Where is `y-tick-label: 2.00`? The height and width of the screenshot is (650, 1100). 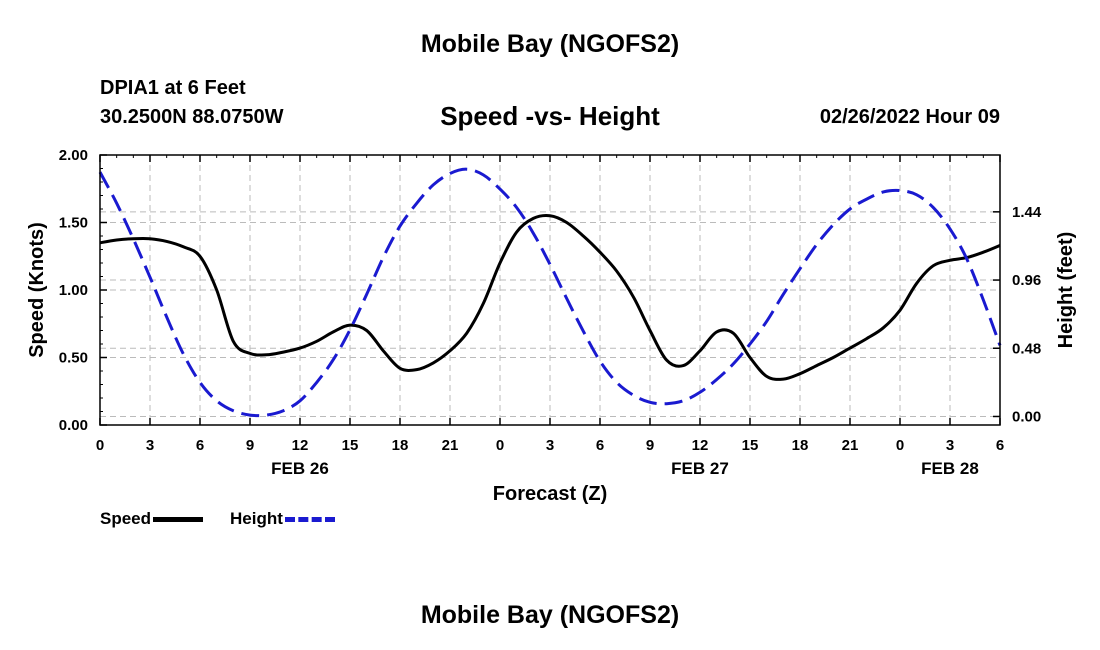 y-tick-label: 2.00 is located at coordinates (73, 155).